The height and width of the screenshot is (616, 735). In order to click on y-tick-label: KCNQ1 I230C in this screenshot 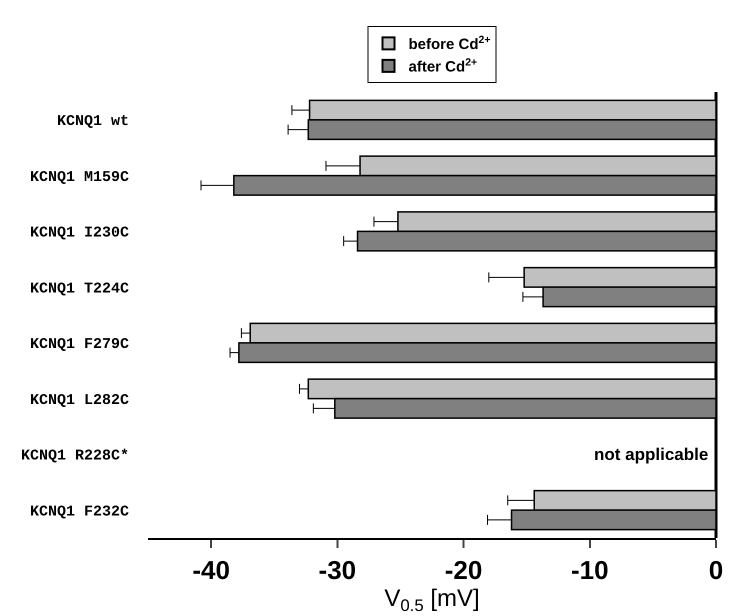, I will do `click(79, 233)`.